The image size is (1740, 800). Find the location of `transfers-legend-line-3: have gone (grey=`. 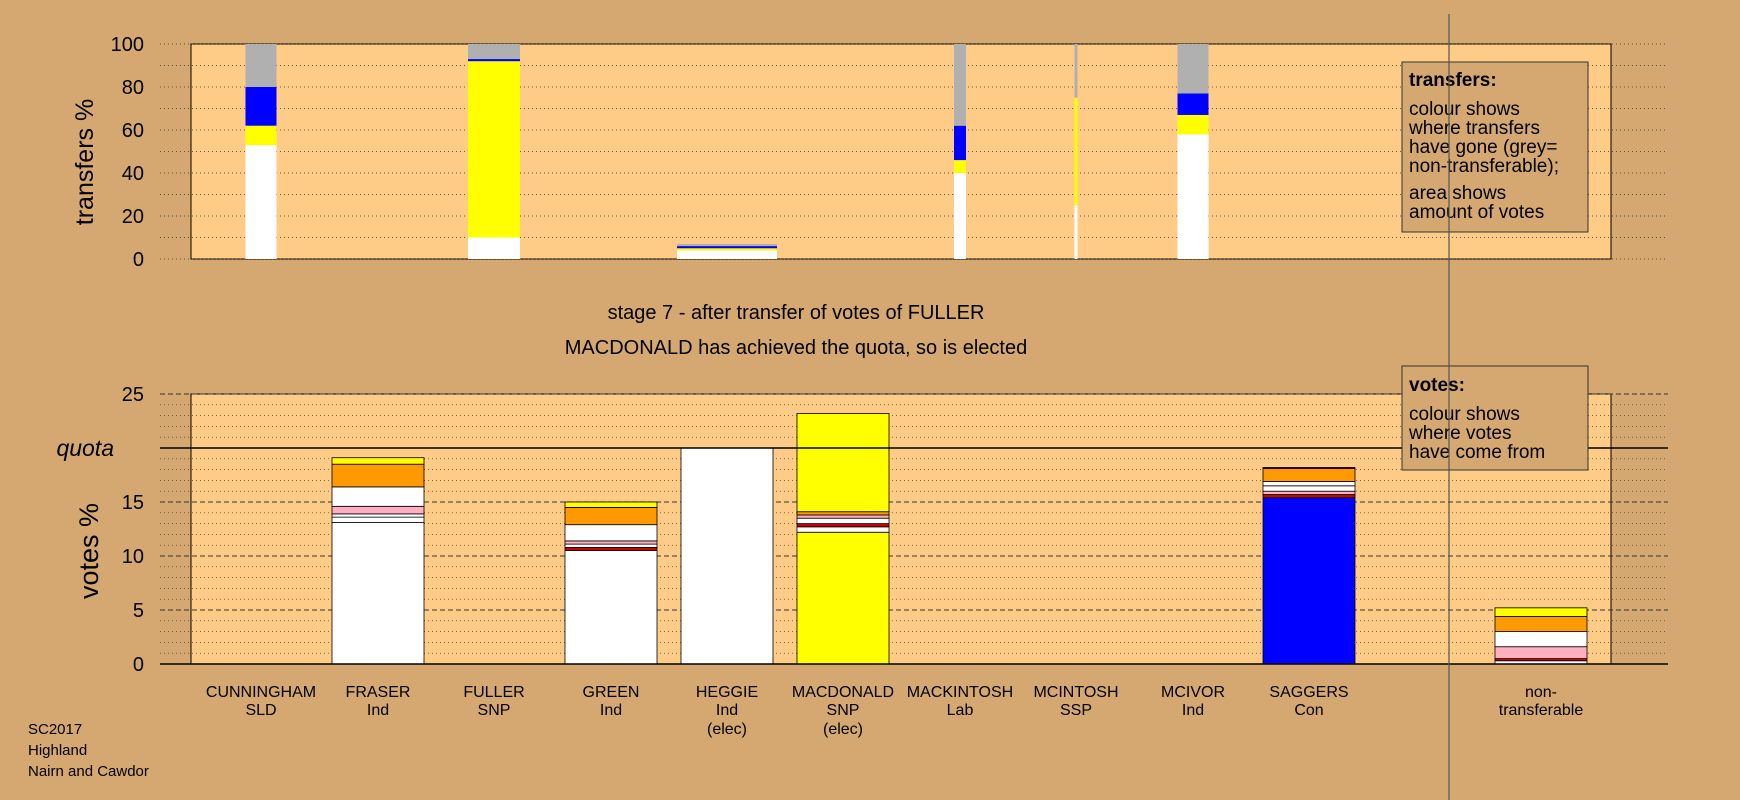

transfers-legend-line-3: have gone (grey= is located at coordinates (1483, 147).